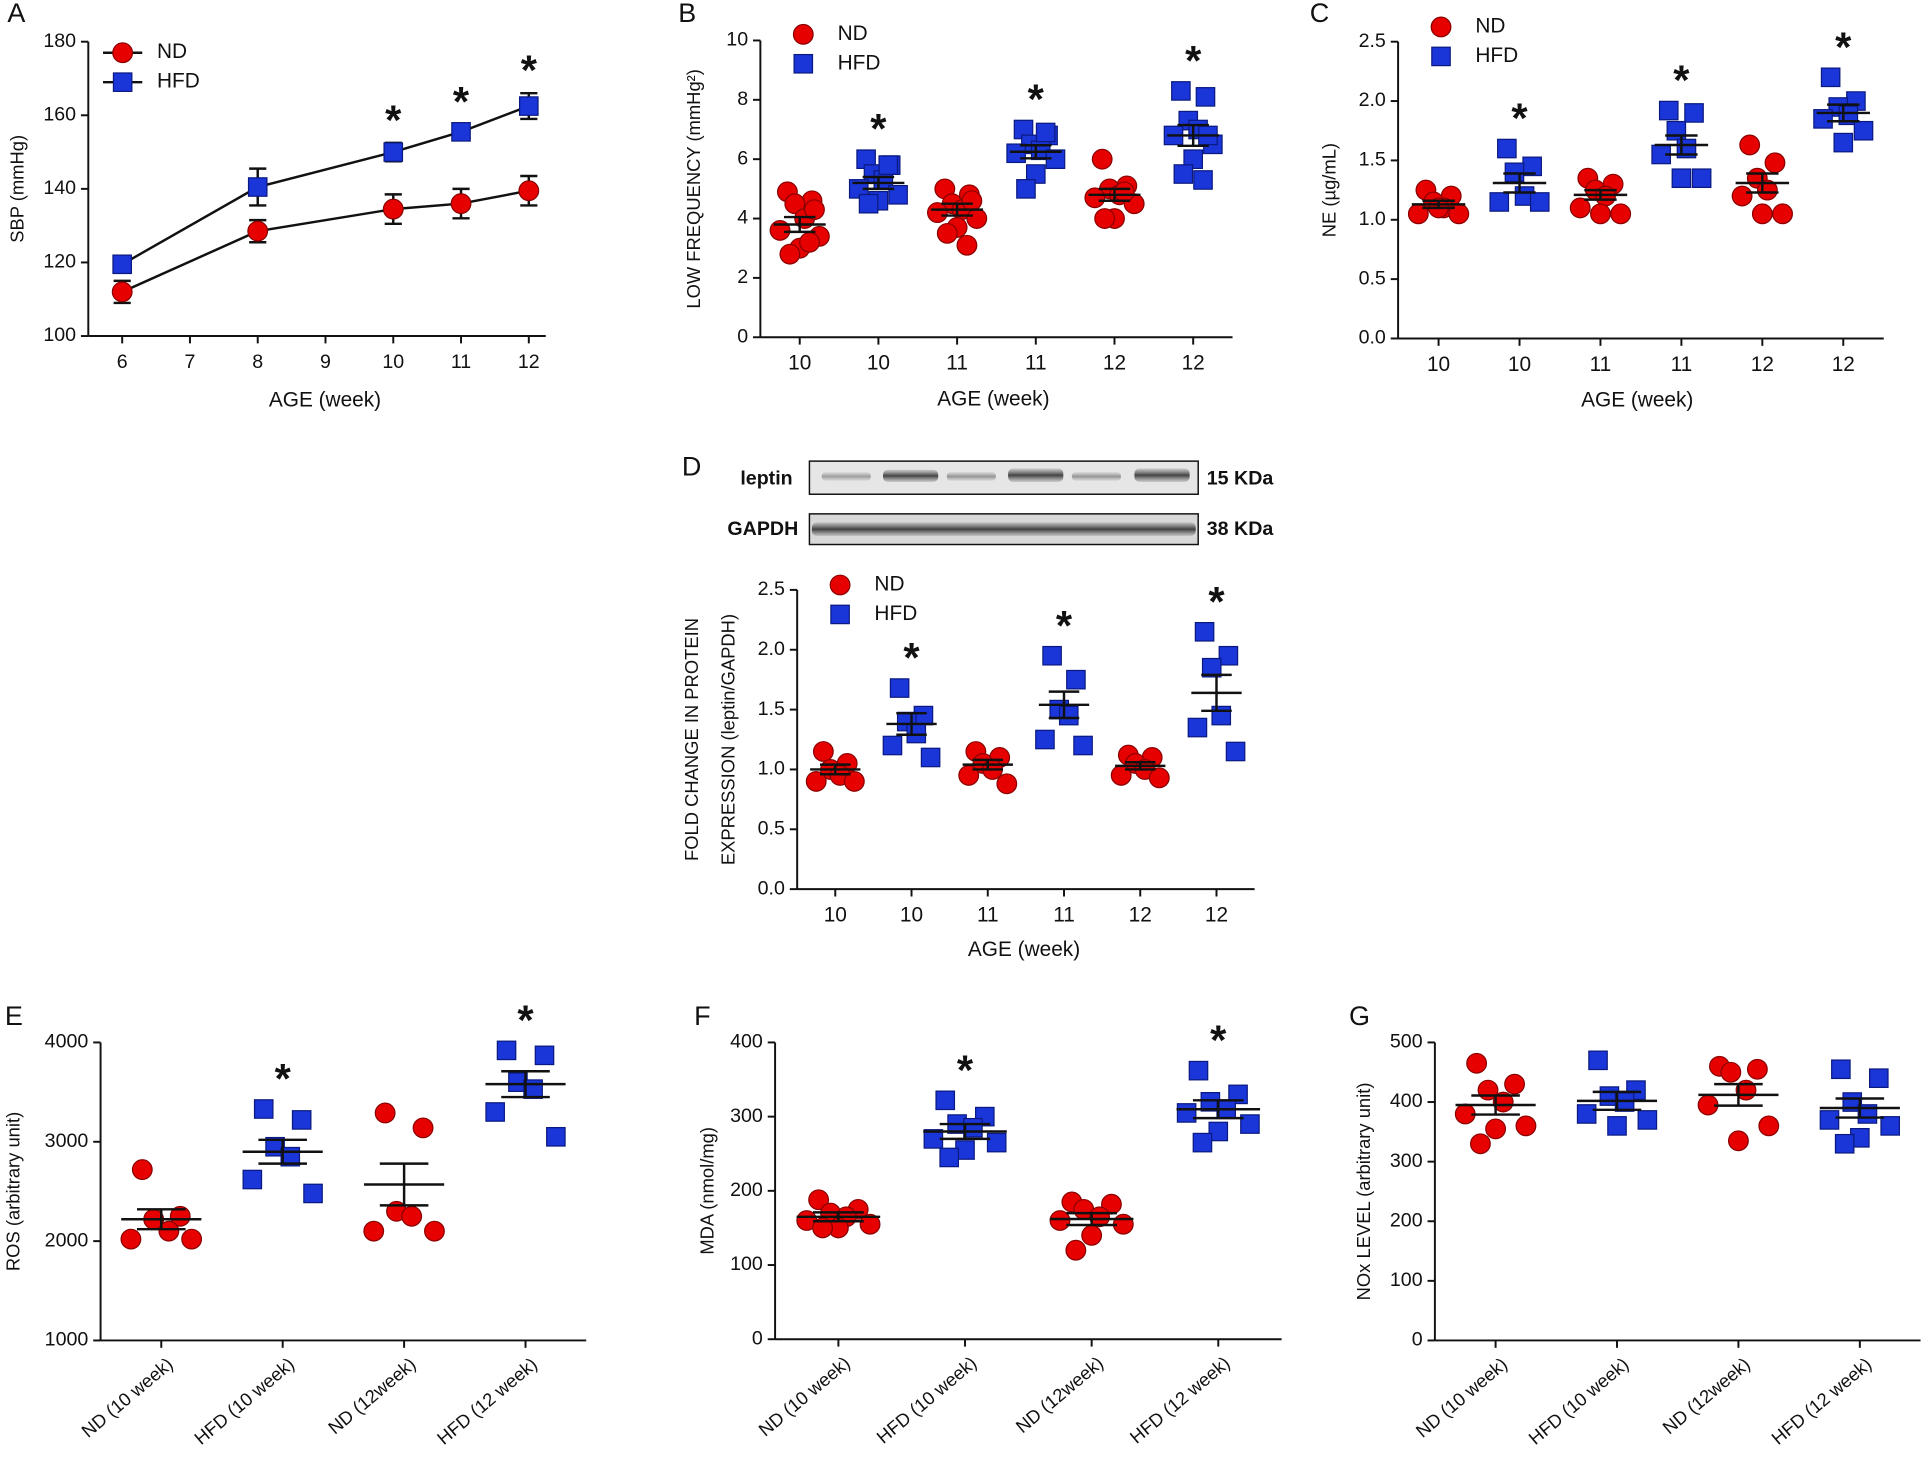 The image size is (1923, 1468). I want to click on blot-bands, so click(1003, 502).